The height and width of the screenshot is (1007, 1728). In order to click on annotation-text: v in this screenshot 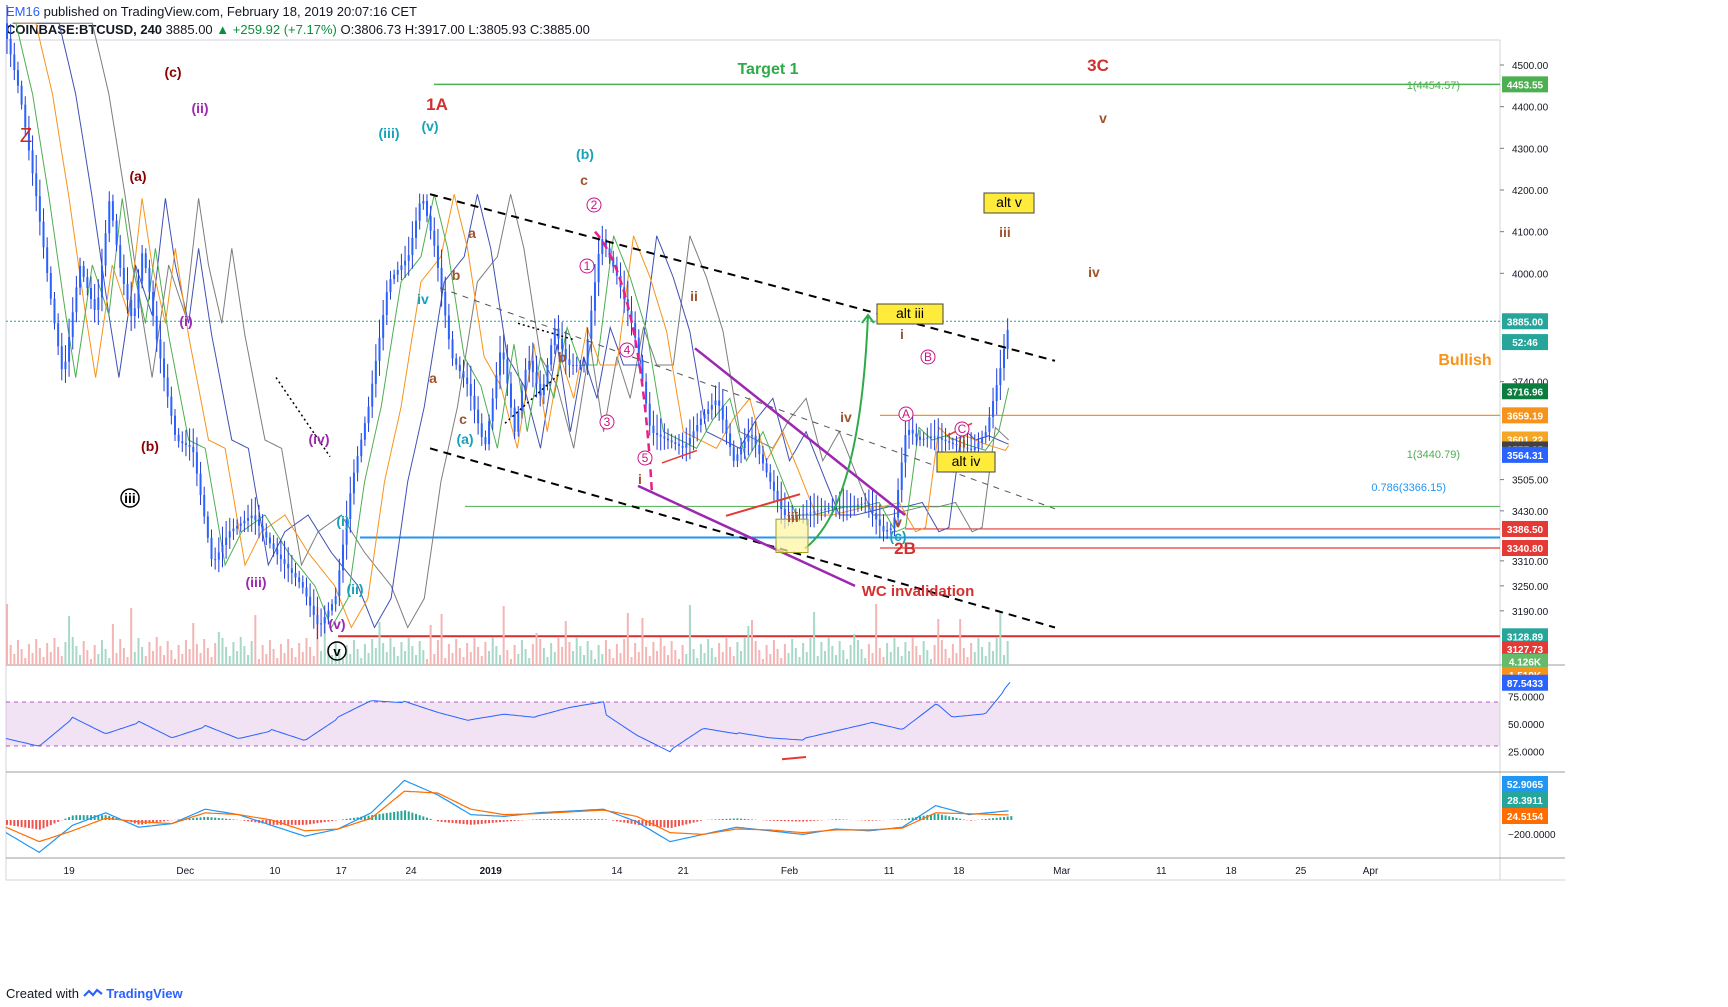, I will do `click(1103, 118)`.